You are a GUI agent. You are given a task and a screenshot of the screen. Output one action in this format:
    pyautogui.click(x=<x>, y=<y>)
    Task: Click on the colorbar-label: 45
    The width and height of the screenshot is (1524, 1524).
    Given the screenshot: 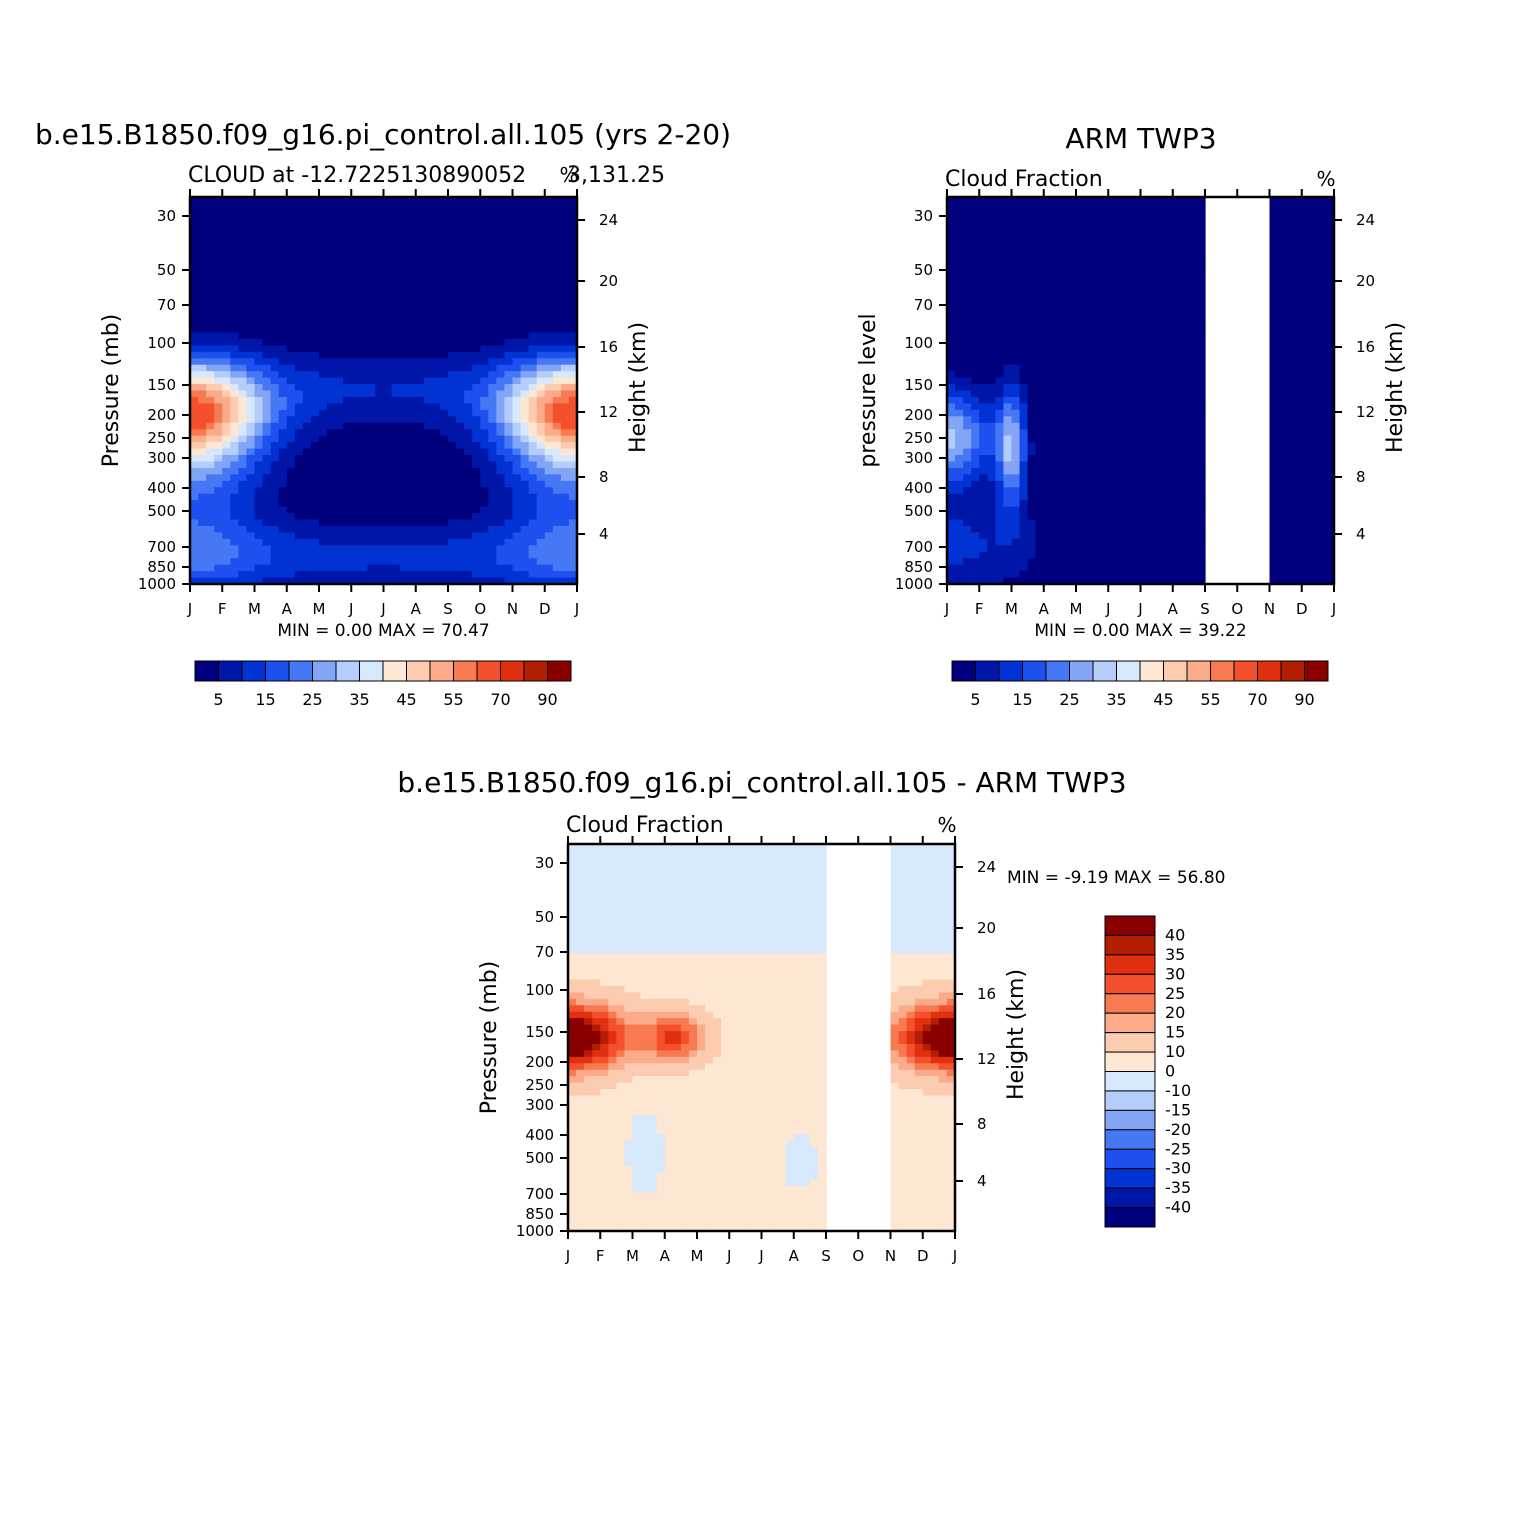 What is the action you would take?
    pyautogui.click(x=406, y=699)
    